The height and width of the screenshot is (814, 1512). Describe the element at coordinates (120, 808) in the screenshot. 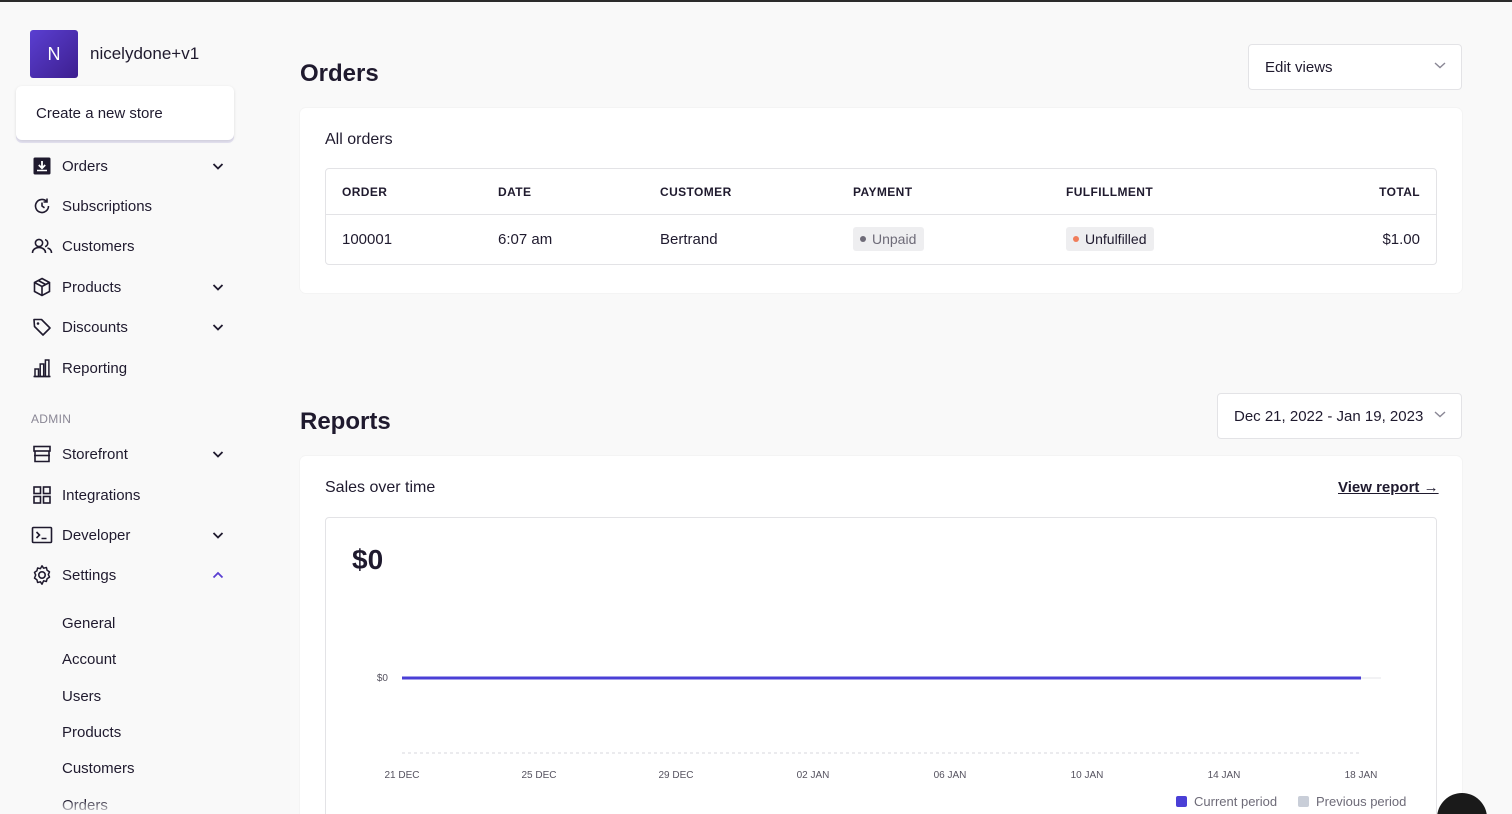

I see `sidebar-scroll-fade` at that location.